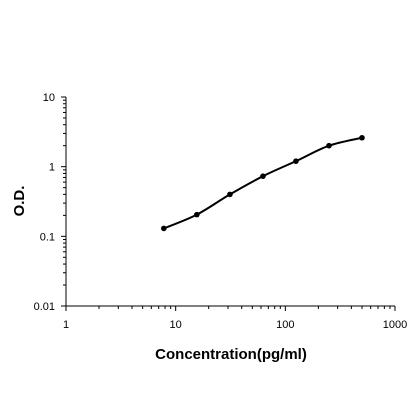 The image size is (420, 420). What do you see at coordinates (52, 168) in the screenshot?
I see `y-tick-label: 1` at bounding box center [52, 168].